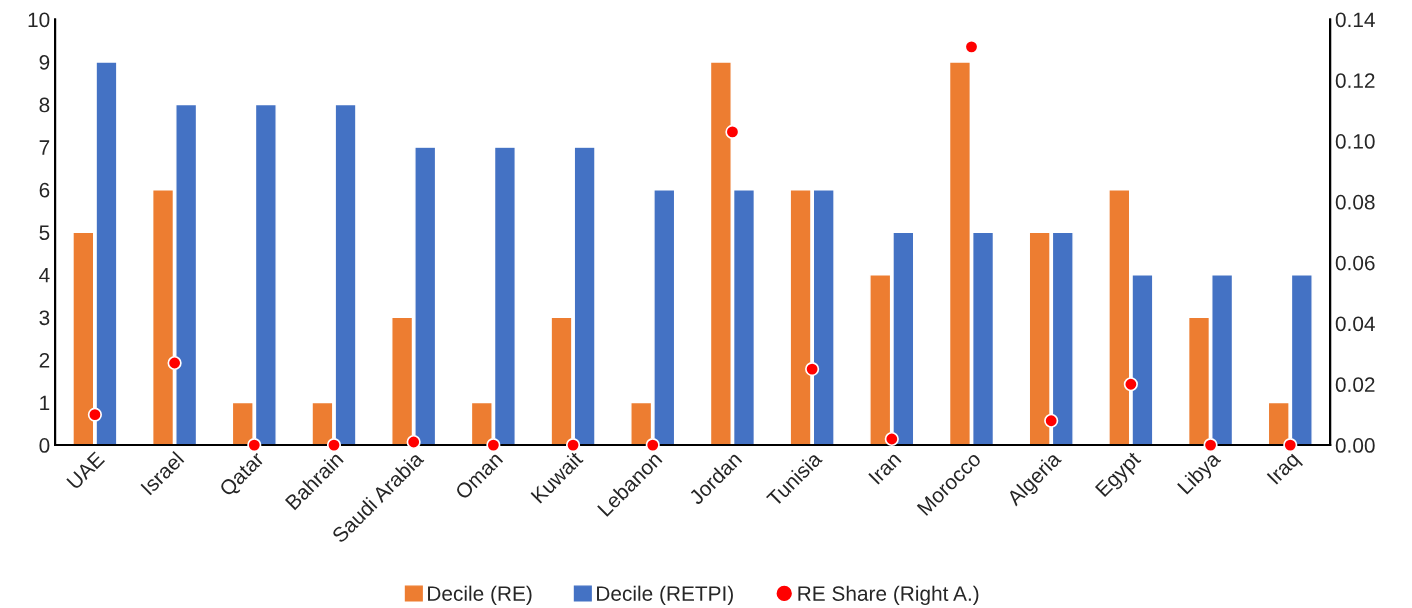 Image resolution: width=1412 pixels, height=608 pixels. What do you see at coordinates (665, 595) in the screenshot?
I see `legend-label: Decile (RETPI)` at bounding box center [665, 595].